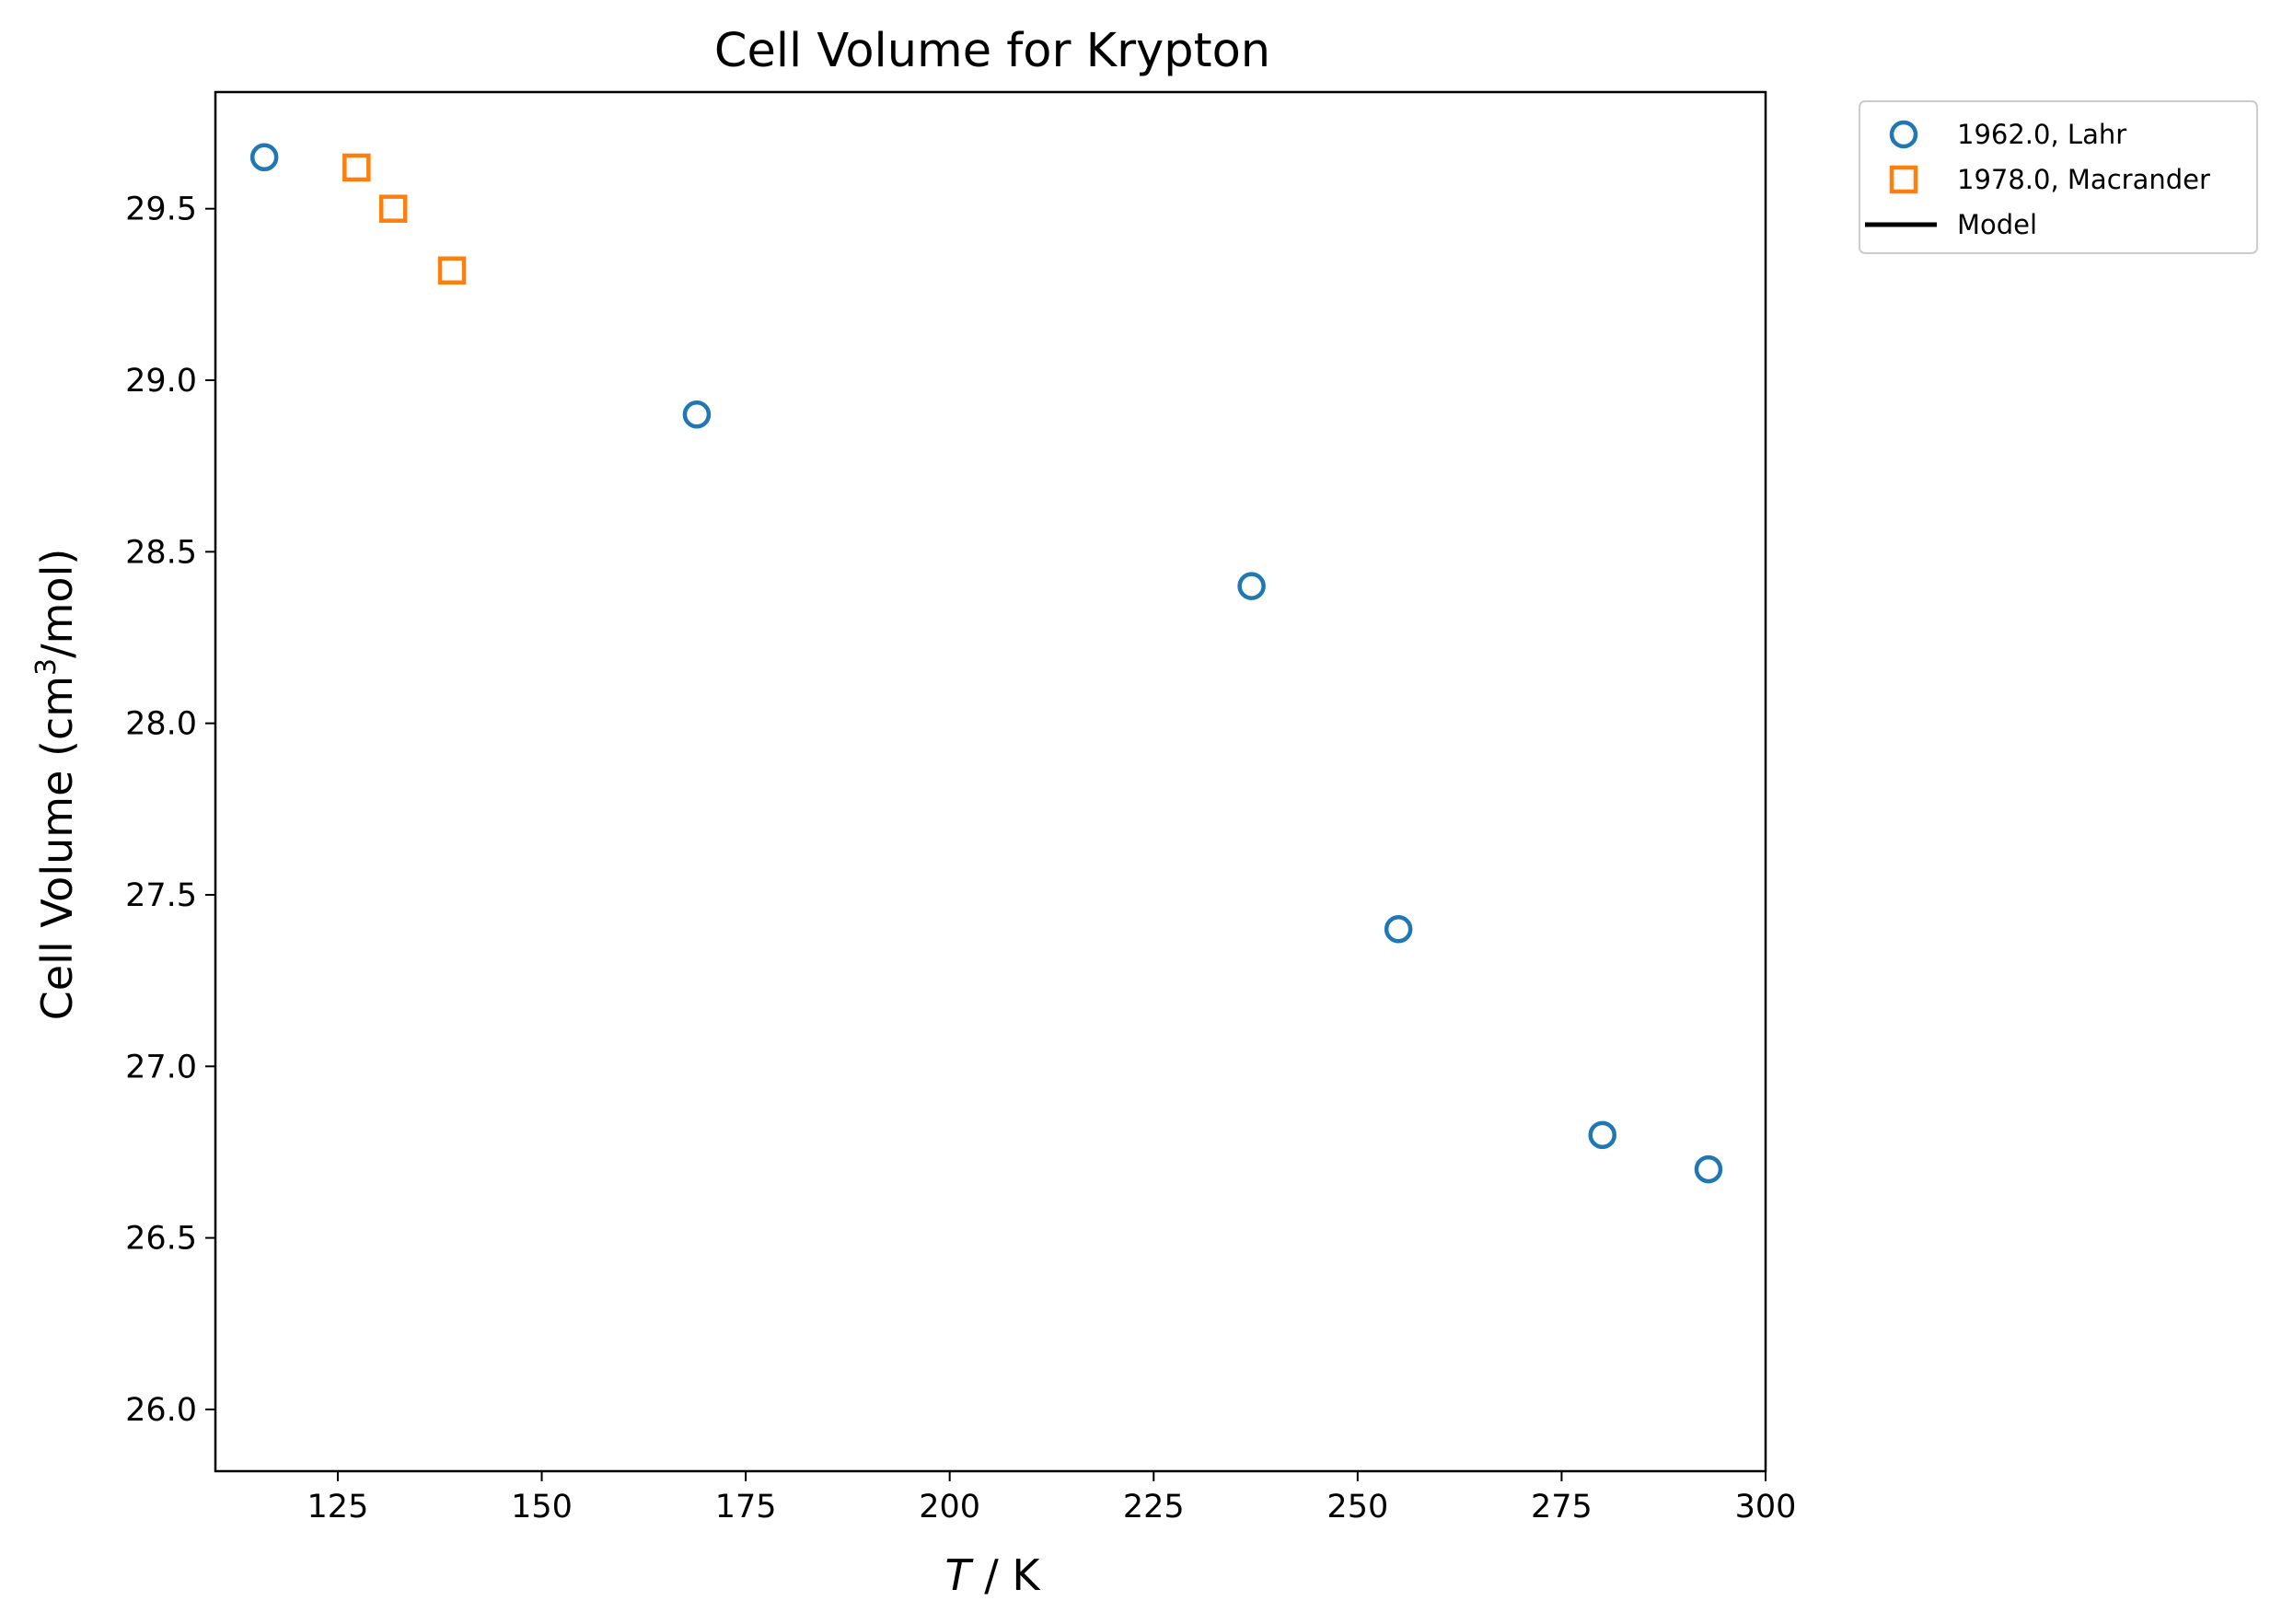 This screenshot has height=1624, width=2282. I want to click on x-axis-ticks: 125 150 175 200 225 250 275 300, so click(1052, 1498).